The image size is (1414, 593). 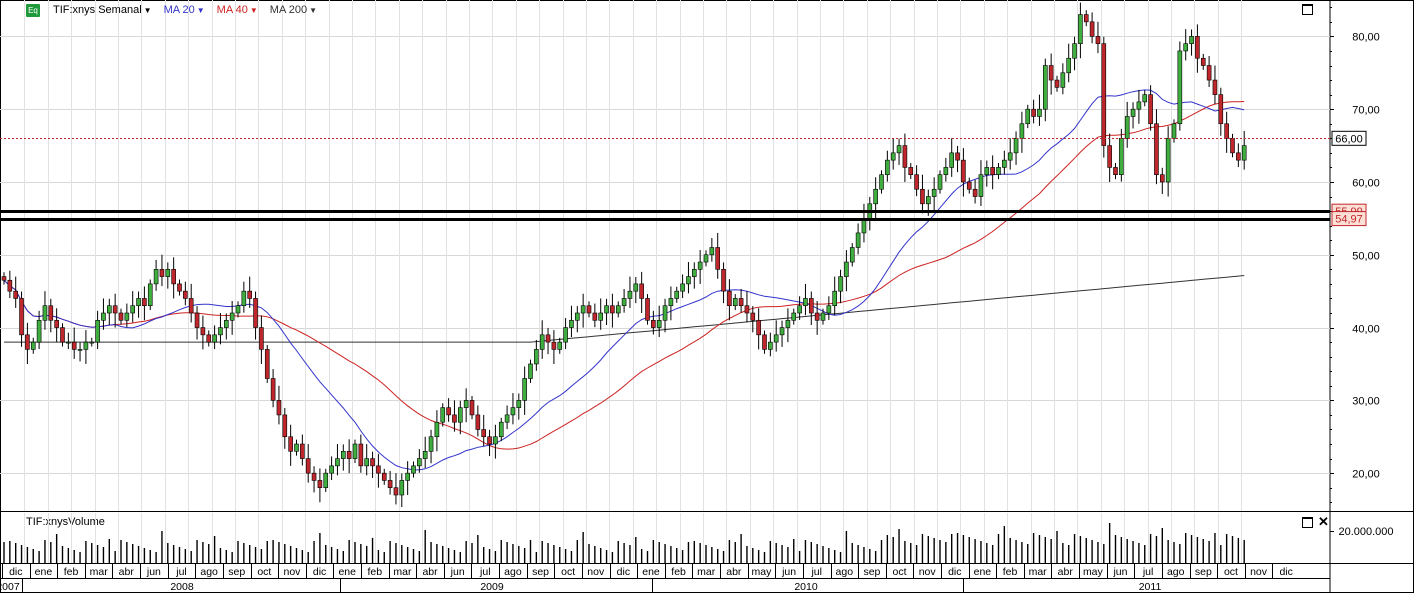 I want to click on close-volume-pane-icon: ✕, so click(x=1323, y=521).